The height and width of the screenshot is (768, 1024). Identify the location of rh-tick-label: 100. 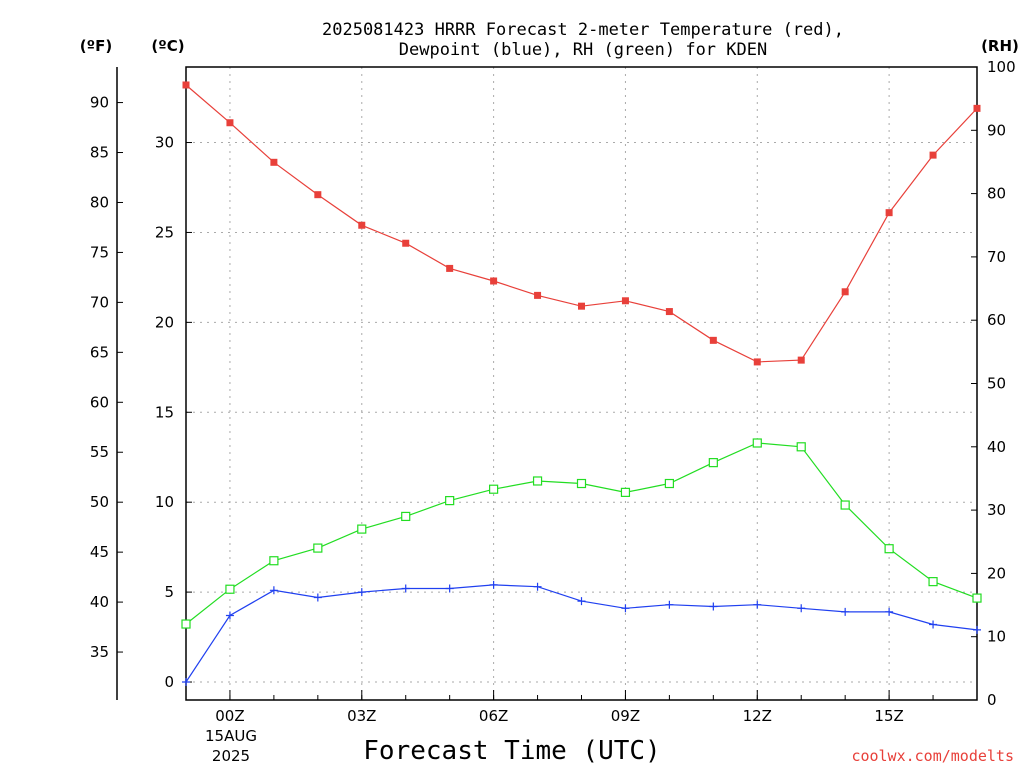
(1001, 67).